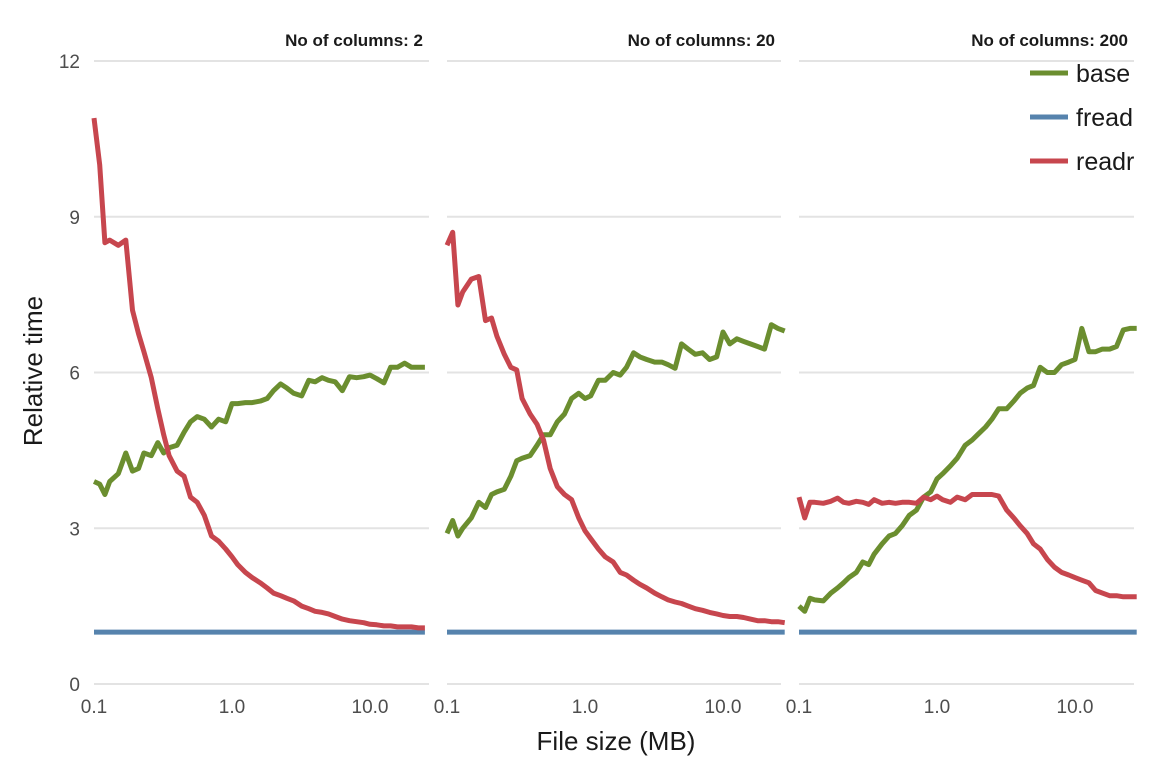 The height and width of the screenshot is (768, 1152). What do you see at coordinates (701, 40) in the screenshot?
I see `facet-title: No of columns: 20` at bounding box center [701, 40].